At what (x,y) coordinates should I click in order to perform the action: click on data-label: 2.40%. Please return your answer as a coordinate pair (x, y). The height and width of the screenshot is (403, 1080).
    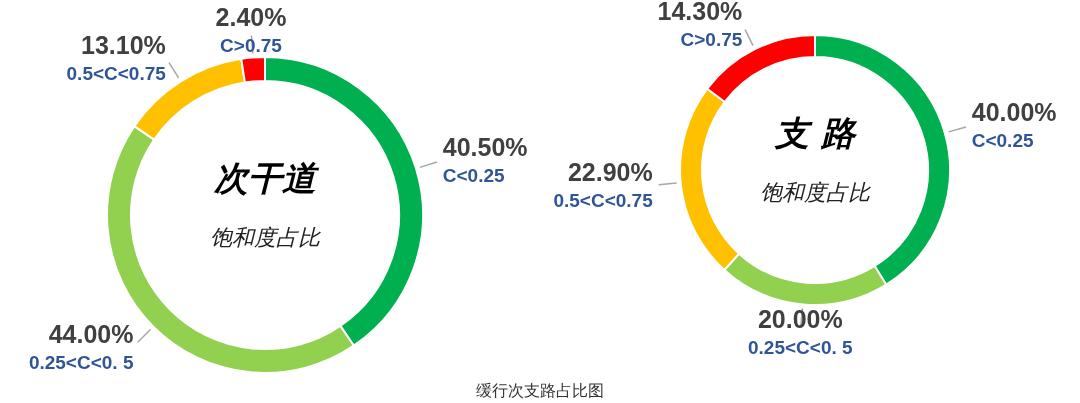
    Looking at the image, I should click on (251, 16).